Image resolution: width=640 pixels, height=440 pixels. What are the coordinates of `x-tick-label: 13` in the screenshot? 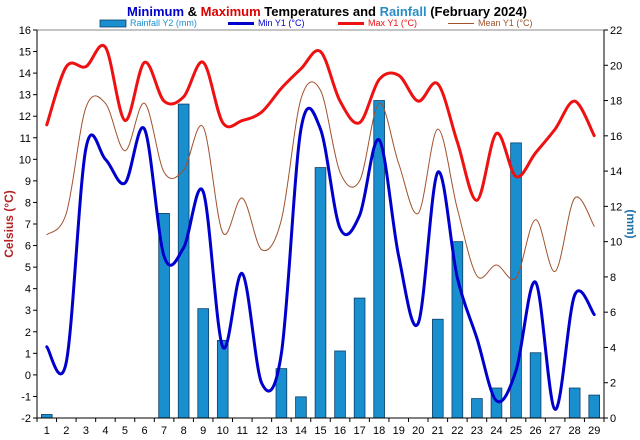 It's located at (281, 431).